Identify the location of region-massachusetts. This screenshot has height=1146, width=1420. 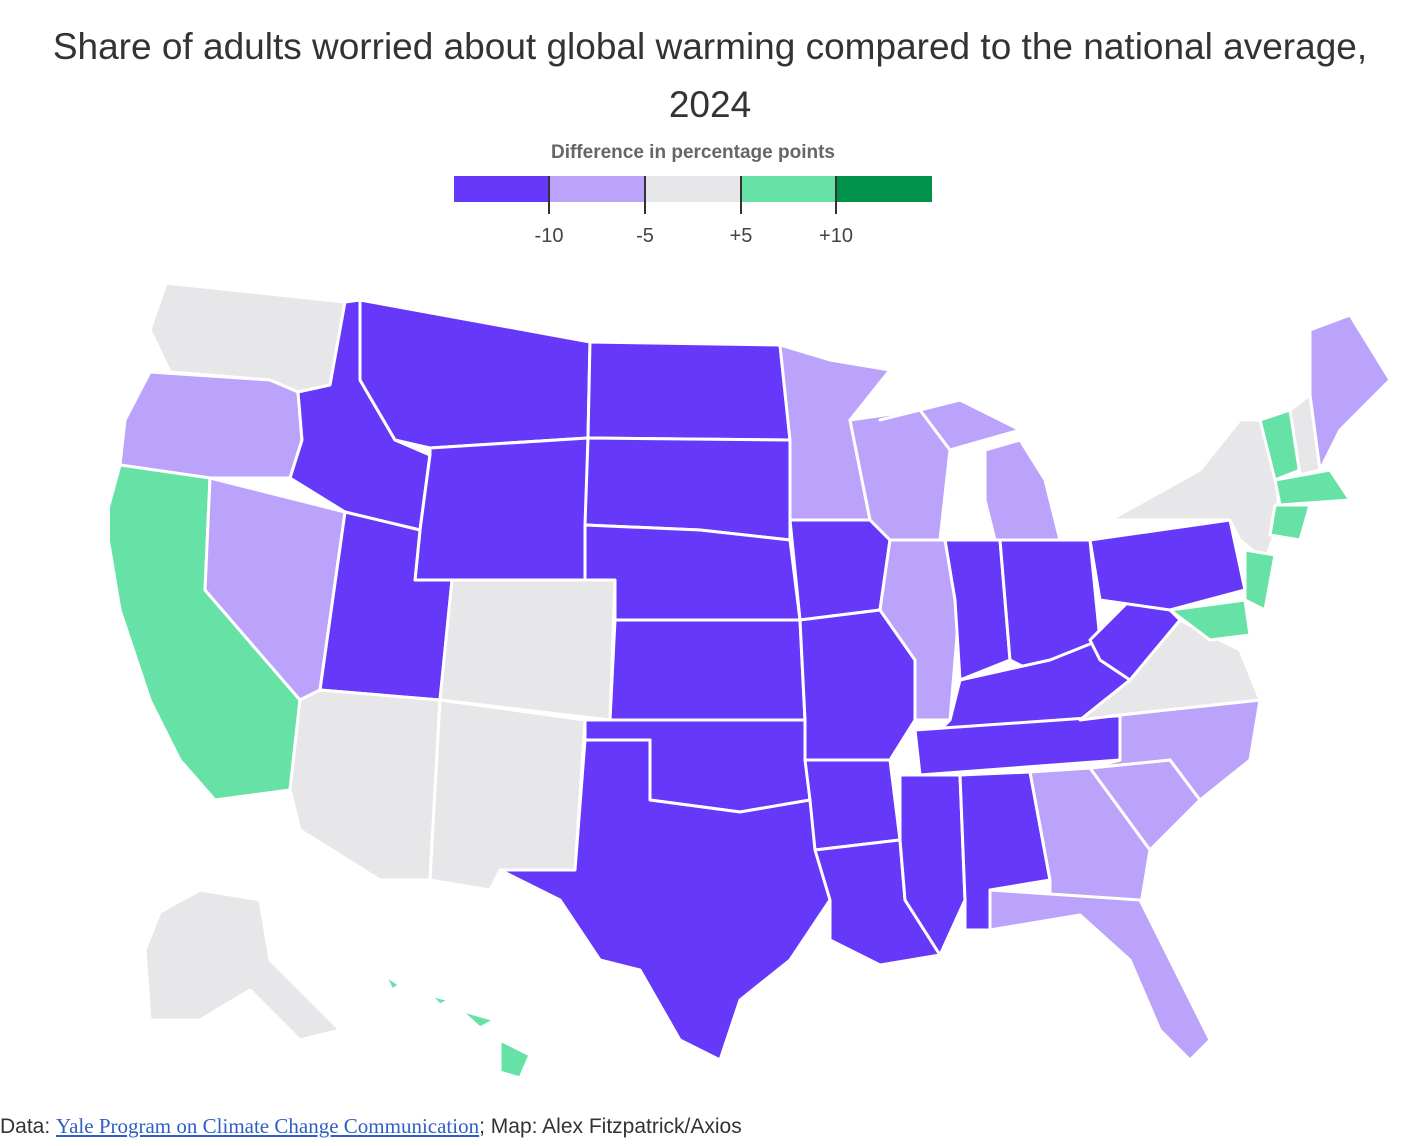
(1312, 487).